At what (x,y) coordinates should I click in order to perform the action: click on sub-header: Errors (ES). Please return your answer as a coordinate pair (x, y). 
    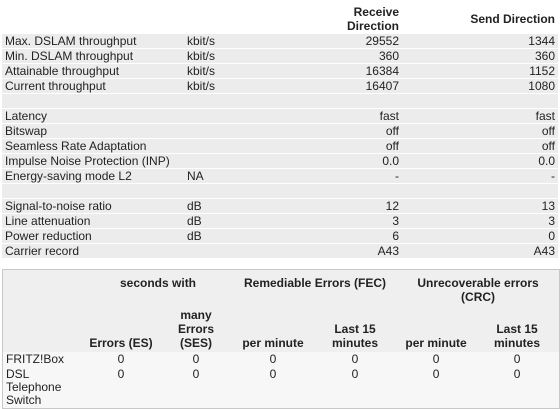
    Looking at the image, I should click on (121, 329).